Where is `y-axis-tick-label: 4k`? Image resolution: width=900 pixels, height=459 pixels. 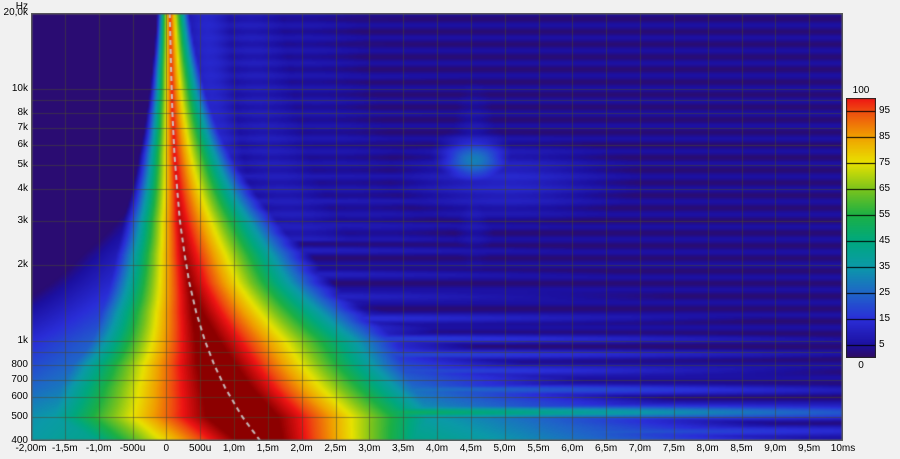
y-axis-tick-label: 4k is located at coordinates (22, 189).